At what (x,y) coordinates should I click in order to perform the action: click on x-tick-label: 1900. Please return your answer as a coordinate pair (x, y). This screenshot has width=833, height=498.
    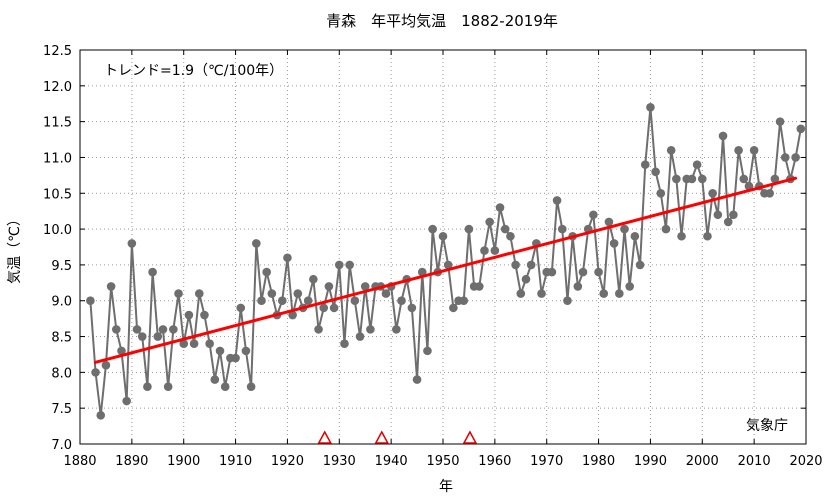
    Looking at the image, I should click on (183, 461).